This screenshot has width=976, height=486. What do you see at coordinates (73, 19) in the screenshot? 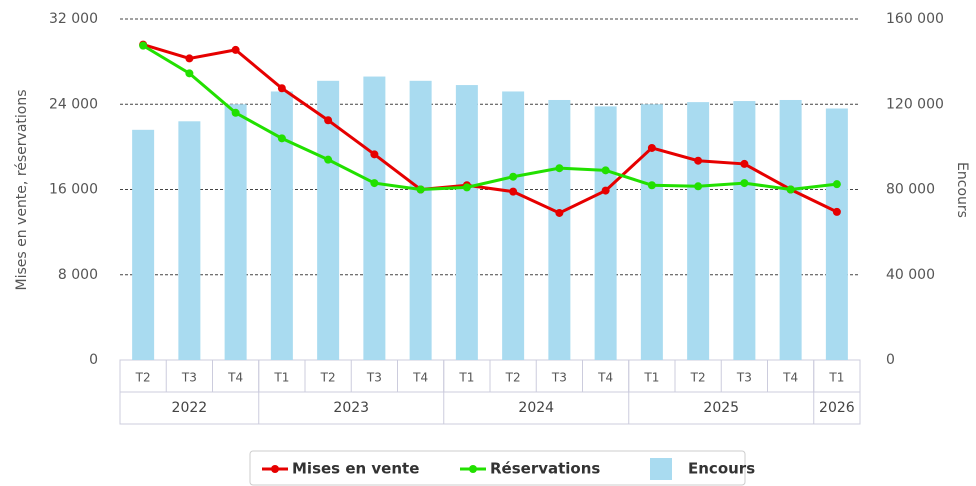
I see `y-tick-label: 32 000` at bounding box center [73, 19].